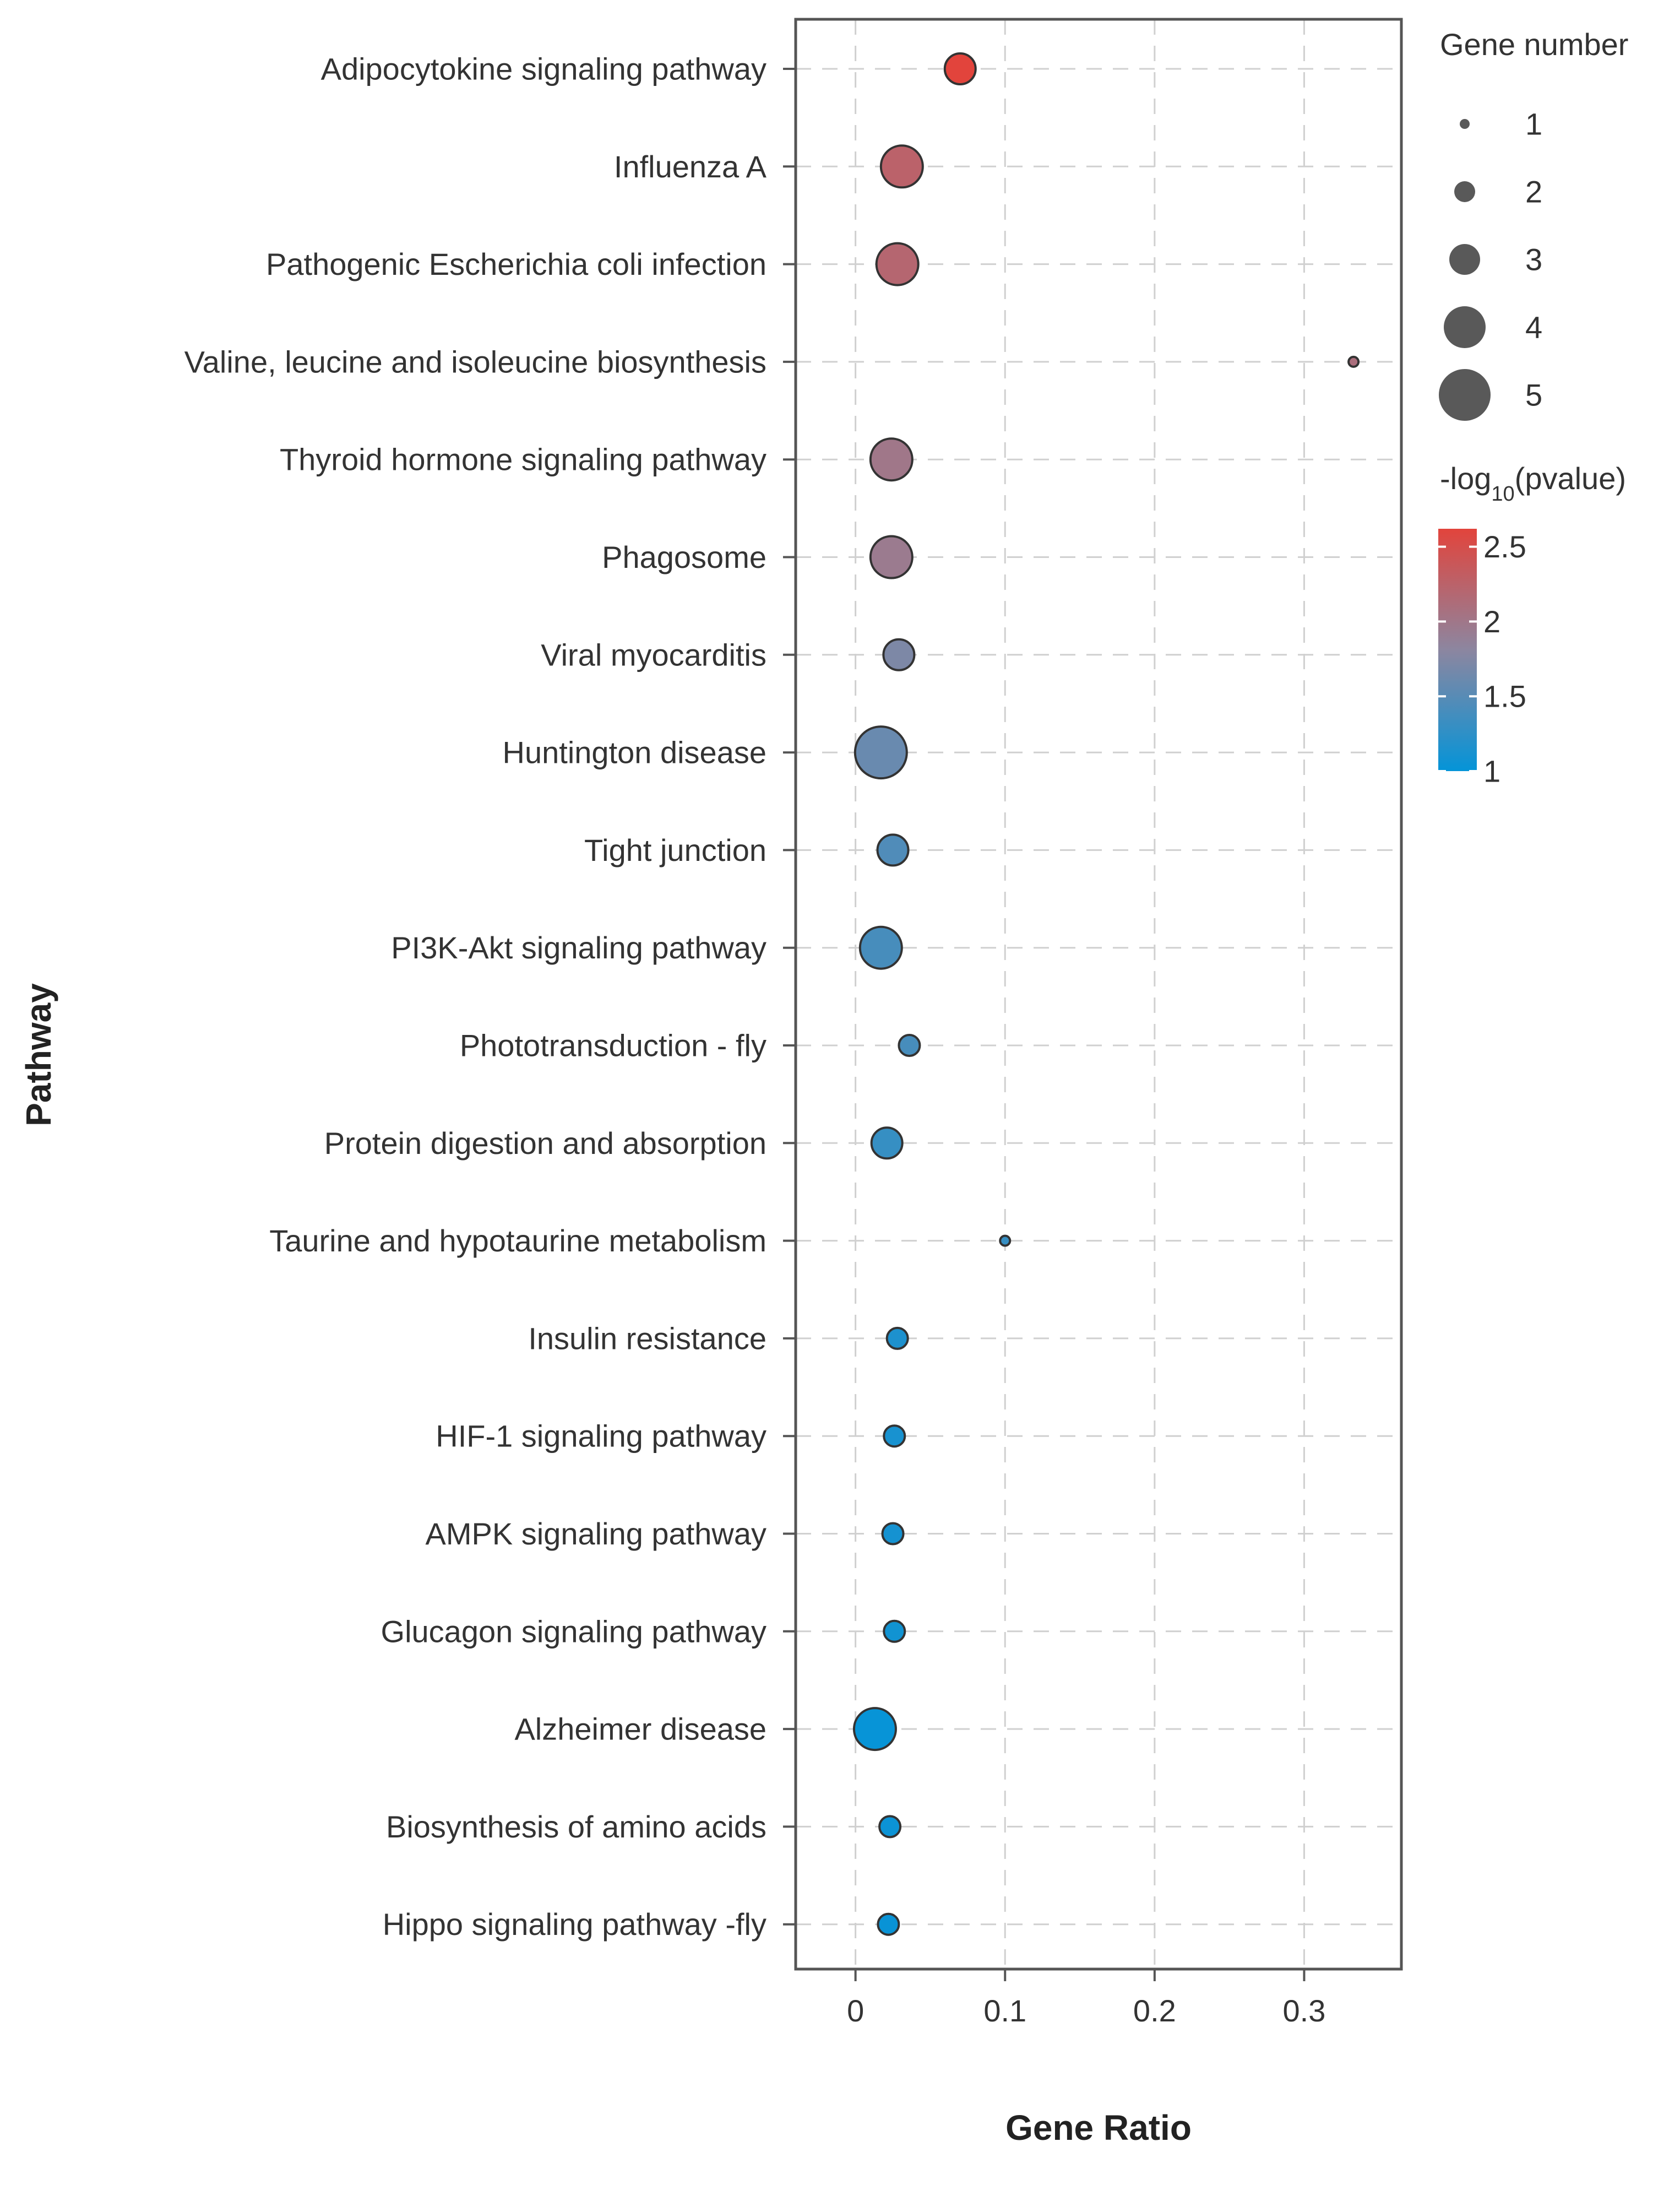 Image resolution: width=1680 pixels, height=2185 pixels. What do you see at coordinates (855, 2010) in the screenshot?
I see `x-tick-label: 0` at bounding box center [855, 2010].